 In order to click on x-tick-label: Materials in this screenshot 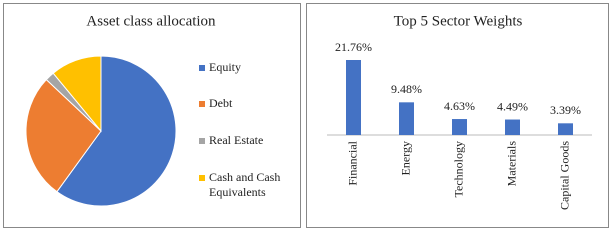, I will do `click(511, 164)`.